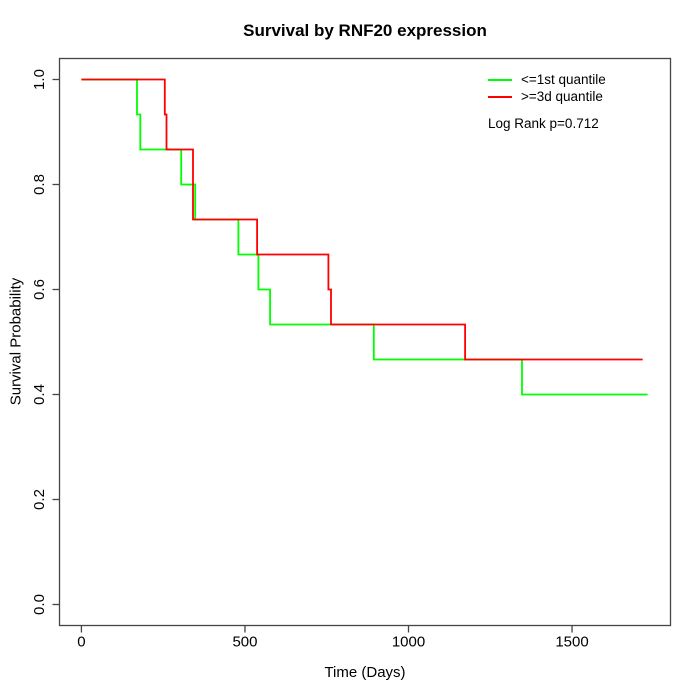 The image size is (700, 700). What do you see at coordinates (563, 79) in the screenshot?
I see `legend-label: <=1st quantile` at bounding box center [563, 79].